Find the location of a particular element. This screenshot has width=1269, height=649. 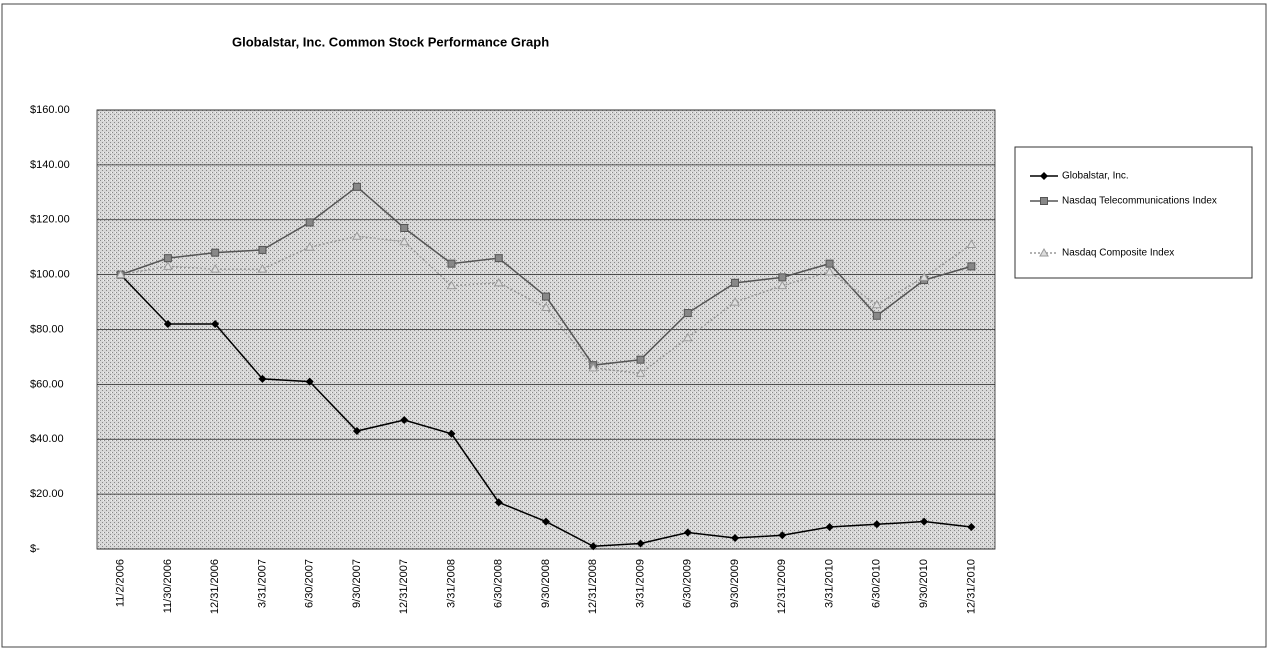

x-tick-label: 12/31/2008 is located at coordinates (593, 586).